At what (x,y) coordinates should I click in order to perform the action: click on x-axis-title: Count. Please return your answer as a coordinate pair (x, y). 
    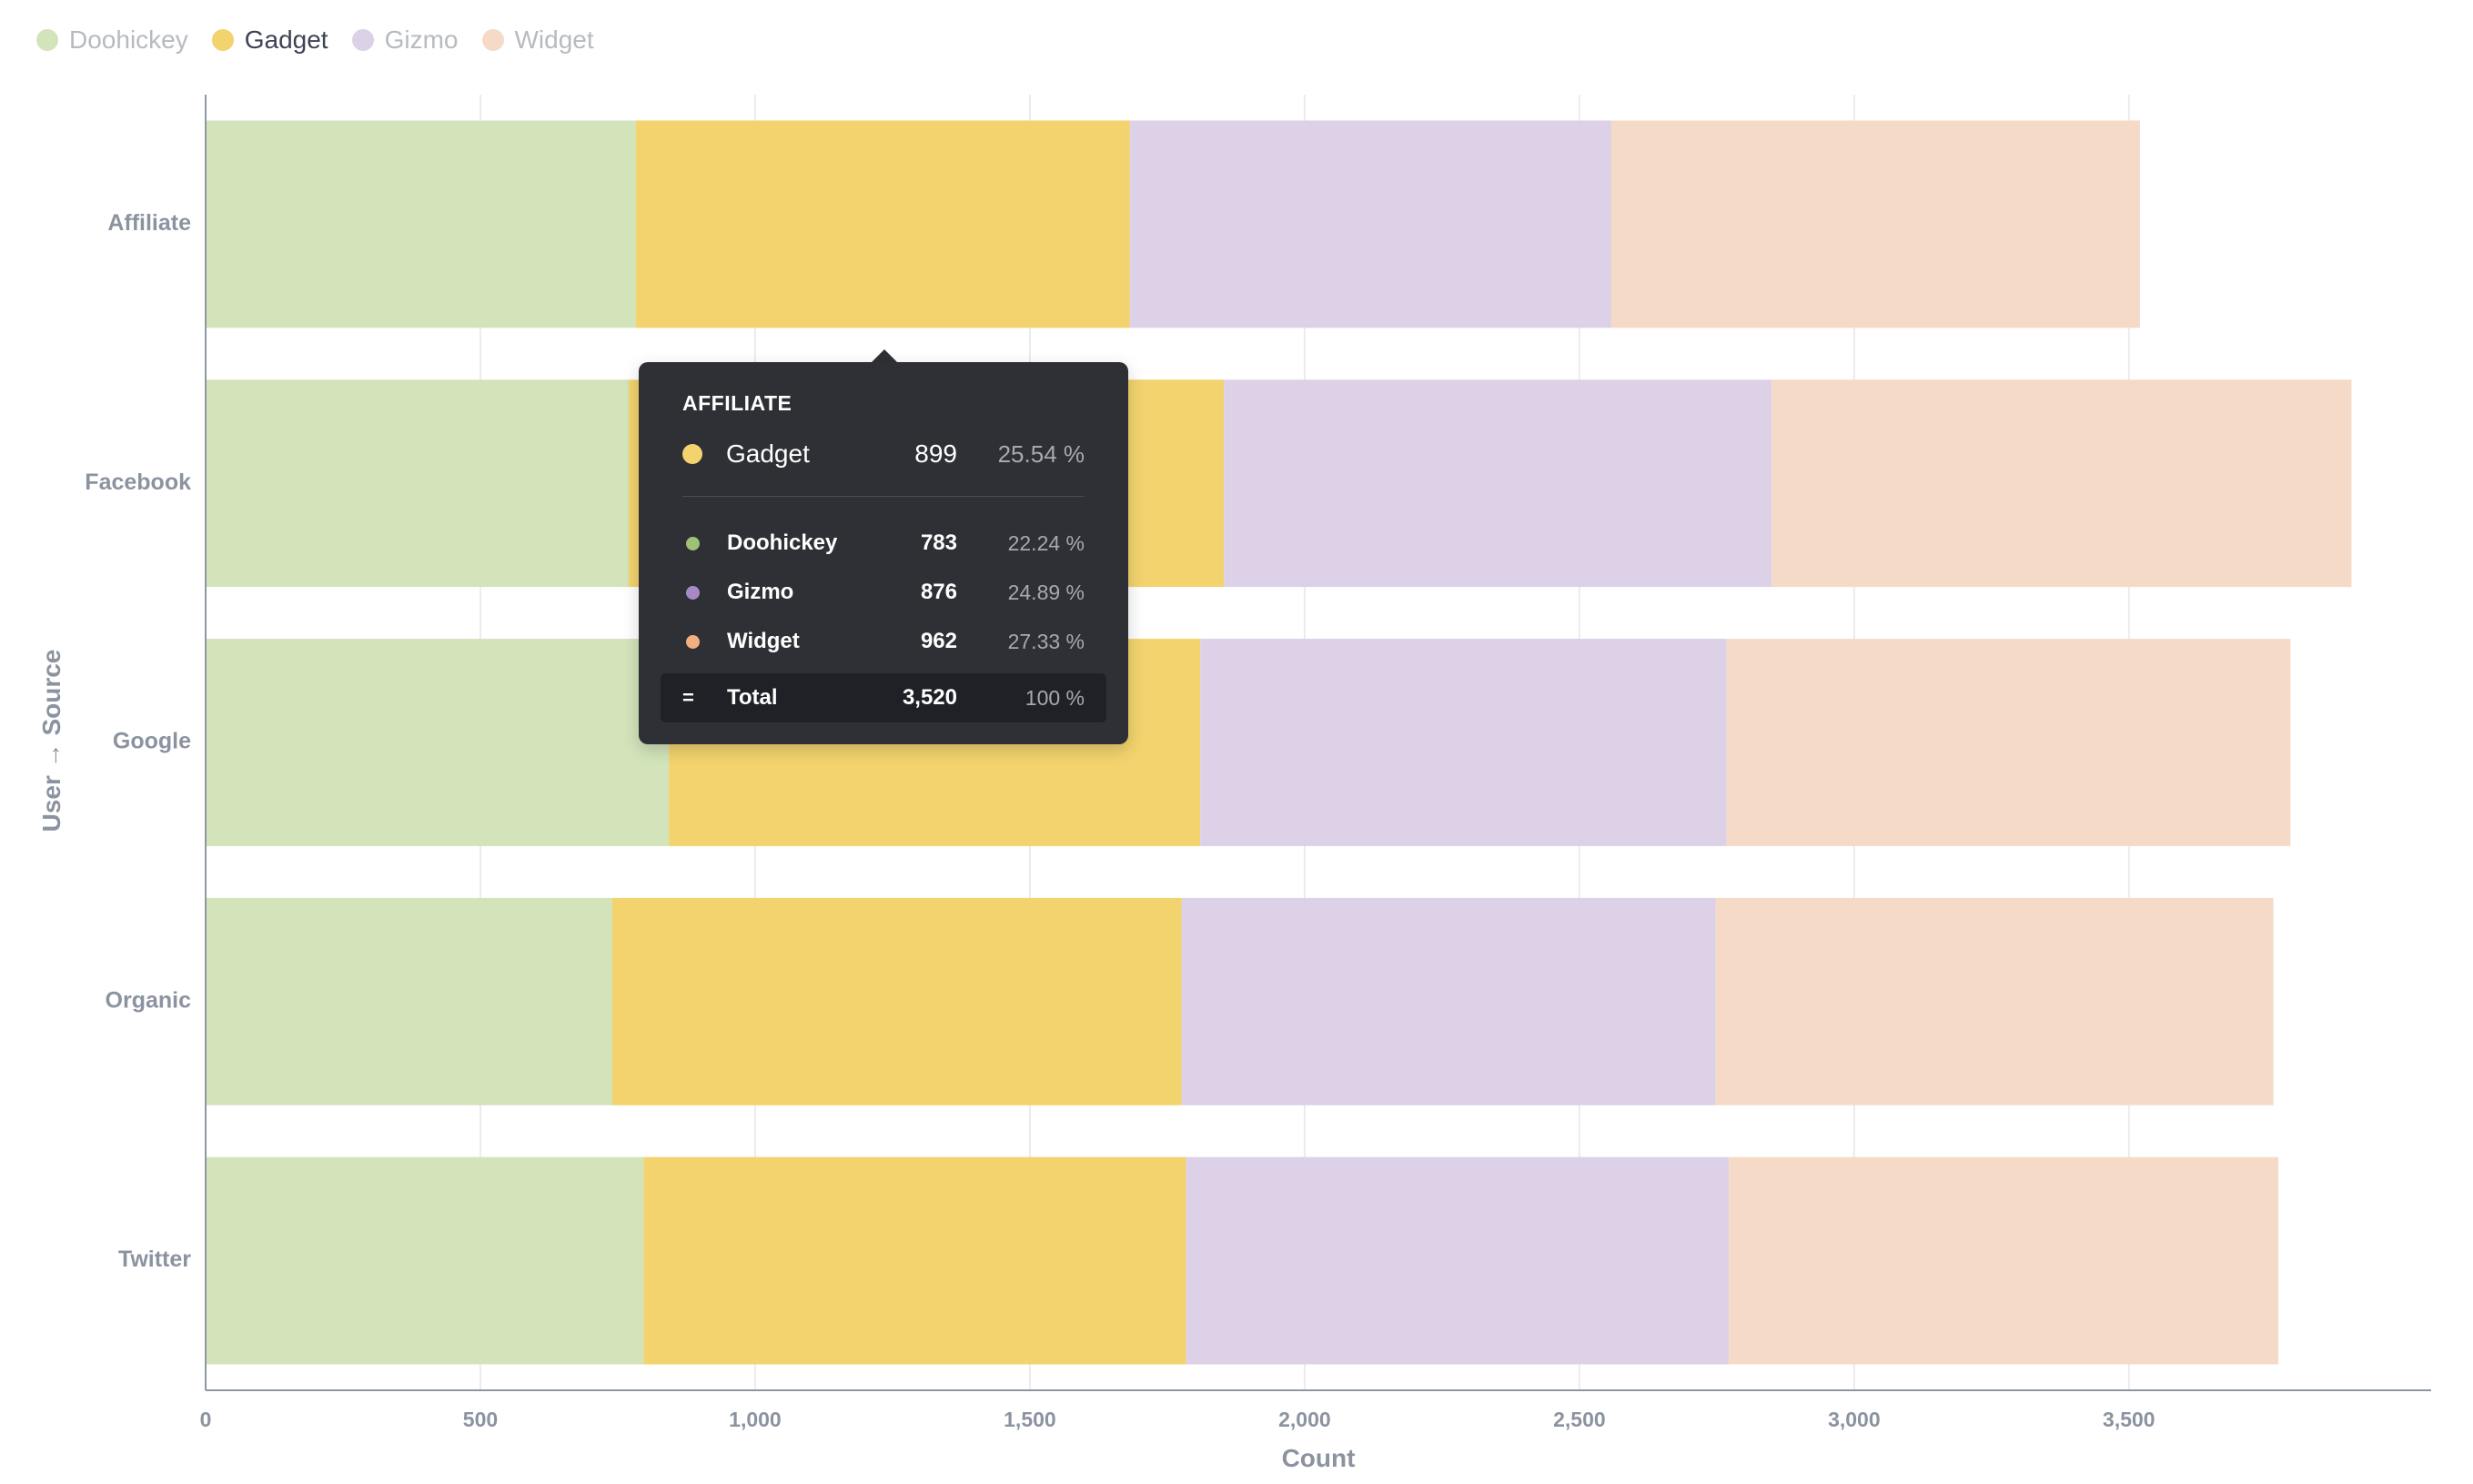
    Looking at the image, I should click on (1319, 1458).